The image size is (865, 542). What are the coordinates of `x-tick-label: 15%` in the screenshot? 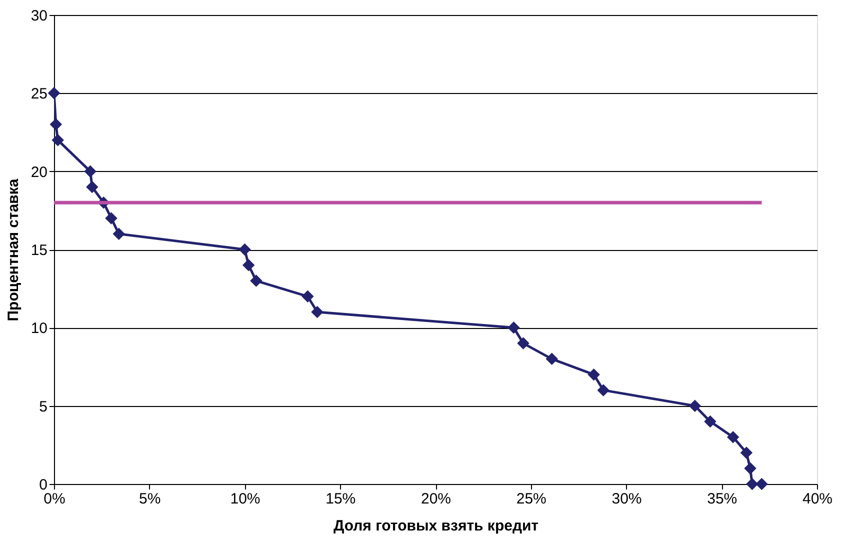 It's located at (341, 499).